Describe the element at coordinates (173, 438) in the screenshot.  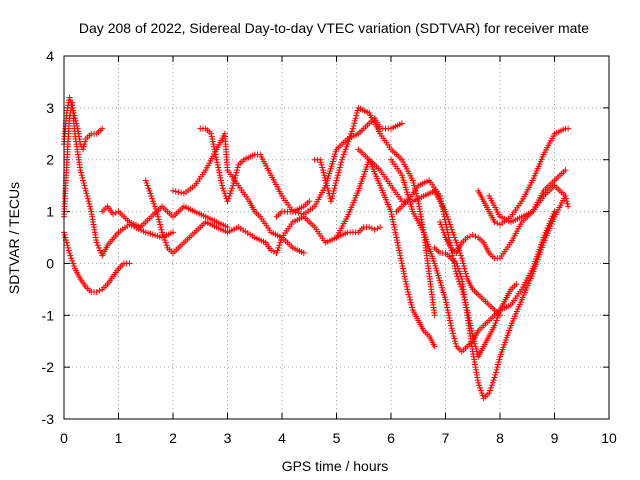
I see `x-tick-label: 2` at that location.